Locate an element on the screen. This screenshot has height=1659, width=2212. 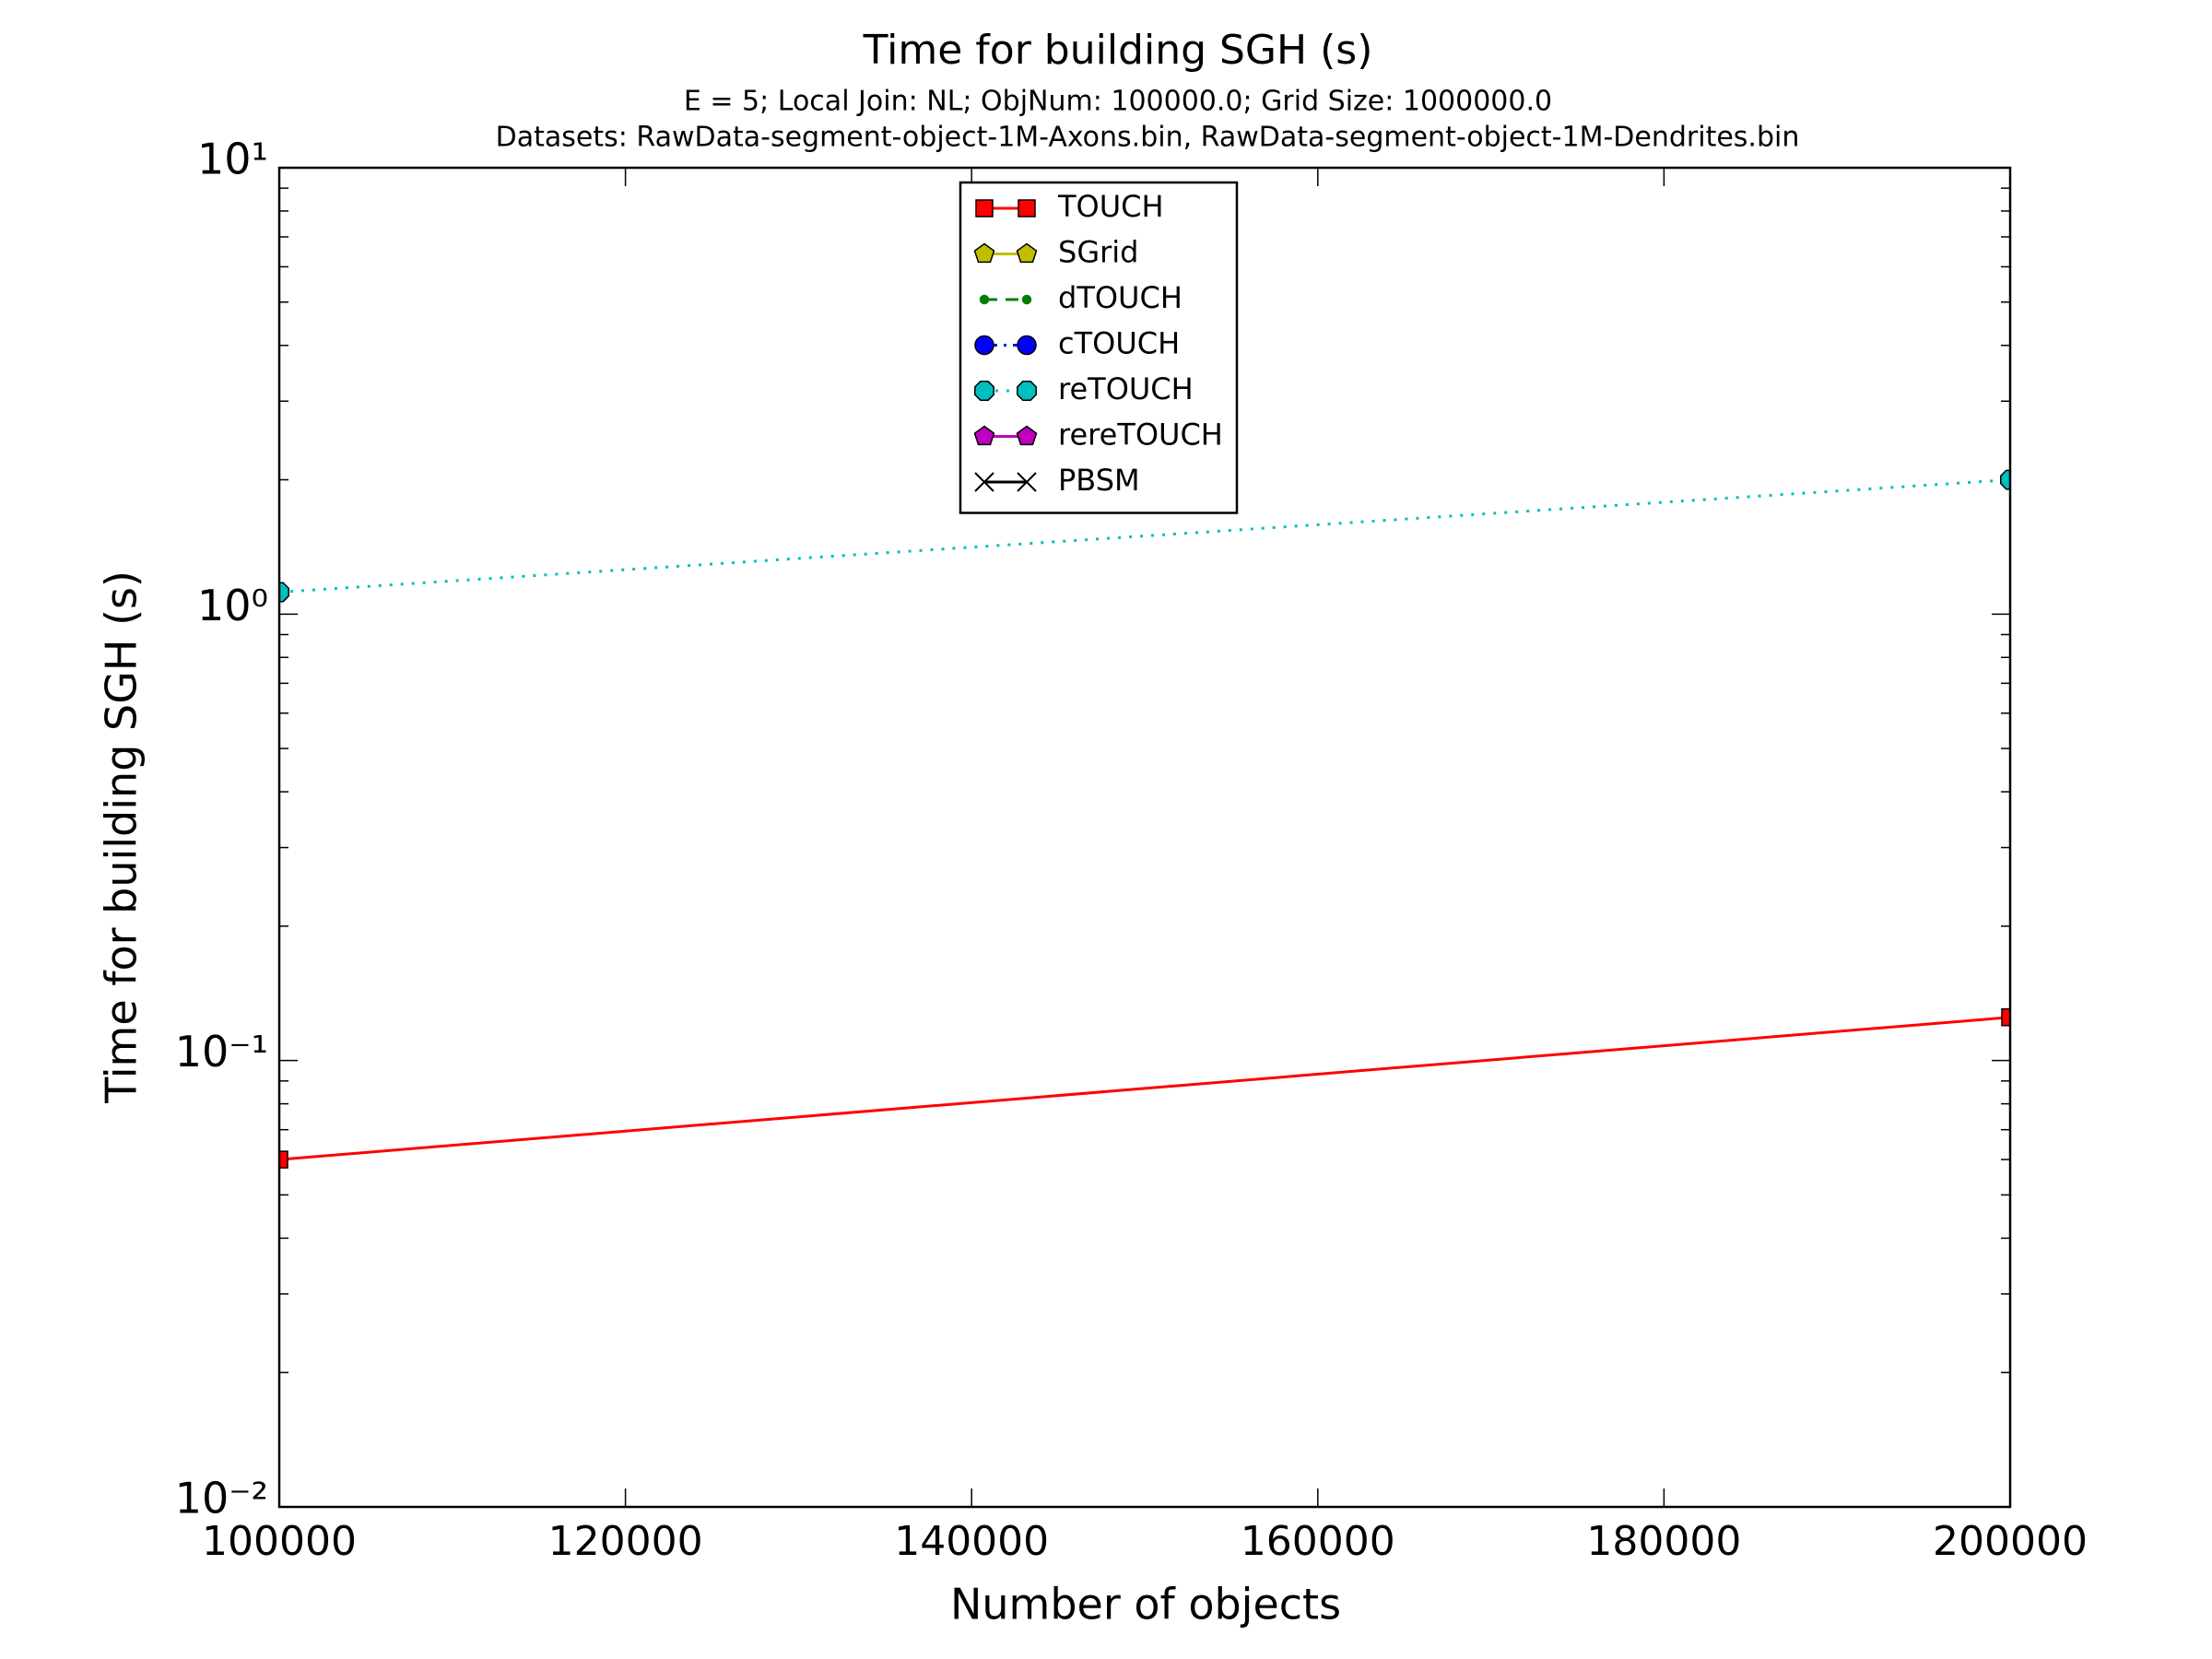
x-tick-label: 140000 is located at coordinates (971, 1541).